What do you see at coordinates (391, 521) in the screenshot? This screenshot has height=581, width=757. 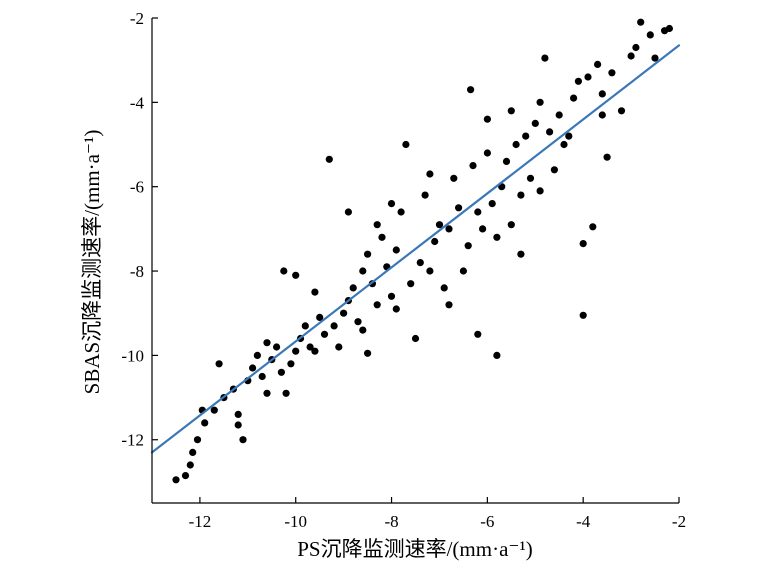 I see `x-tick-label: -8` at bounding box center [391, 521].